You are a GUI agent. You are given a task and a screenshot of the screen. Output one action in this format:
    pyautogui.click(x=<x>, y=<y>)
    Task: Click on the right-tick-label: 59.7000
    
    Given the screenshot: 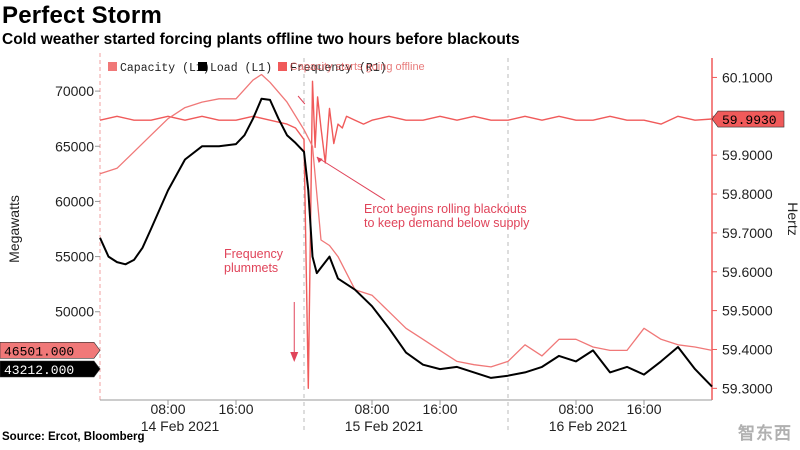 What is the action you would take?
    pyautogui.click(x=747, y=233)
    